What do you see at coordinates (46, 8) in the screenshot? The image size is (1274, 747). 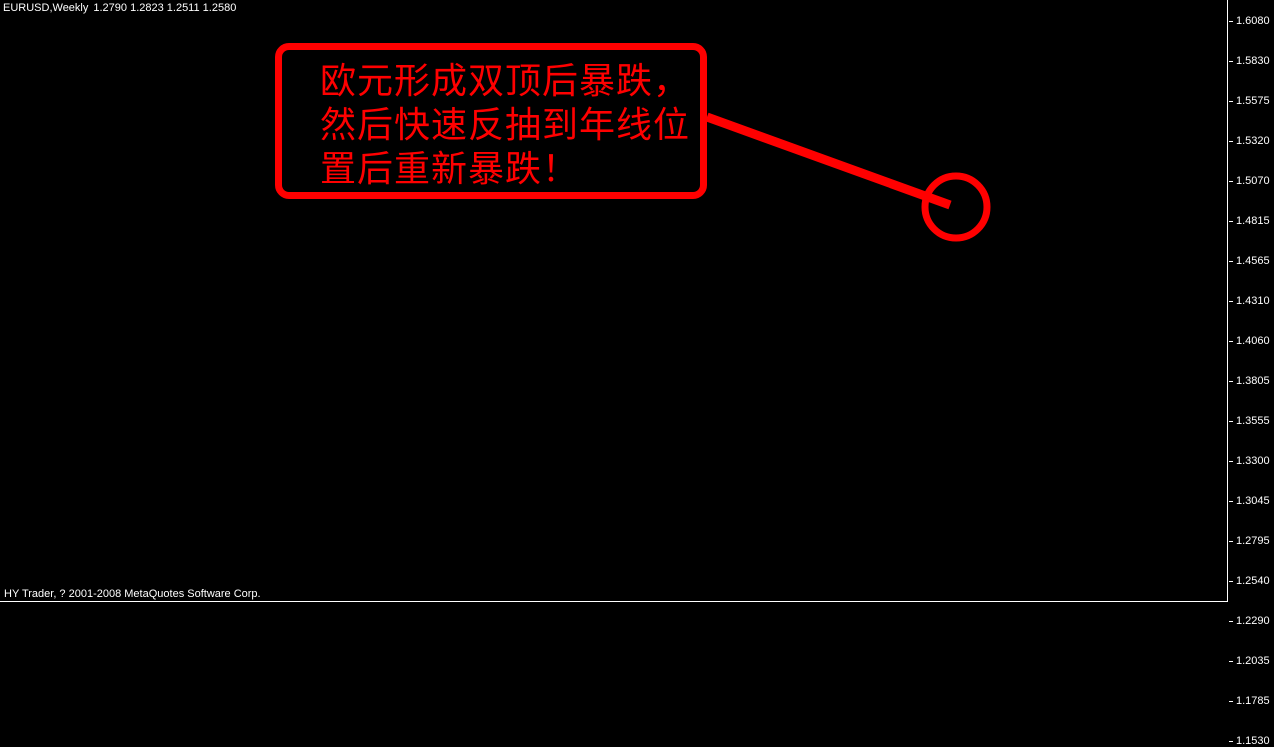 I see `symbol-period-label: EURUSD,Weekly` at bounding box center [46, 8].